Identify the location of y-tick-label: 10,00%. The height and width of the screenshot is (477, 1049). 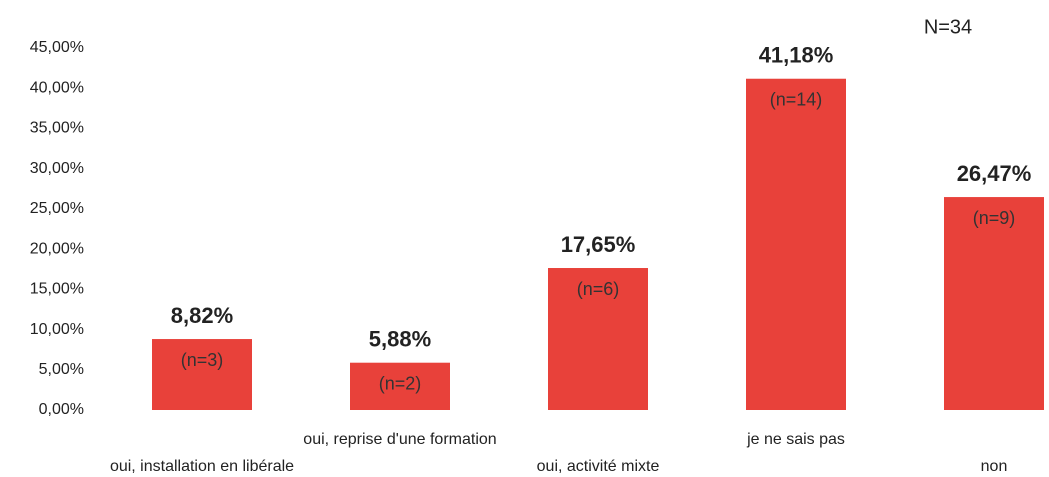
(57, 329).